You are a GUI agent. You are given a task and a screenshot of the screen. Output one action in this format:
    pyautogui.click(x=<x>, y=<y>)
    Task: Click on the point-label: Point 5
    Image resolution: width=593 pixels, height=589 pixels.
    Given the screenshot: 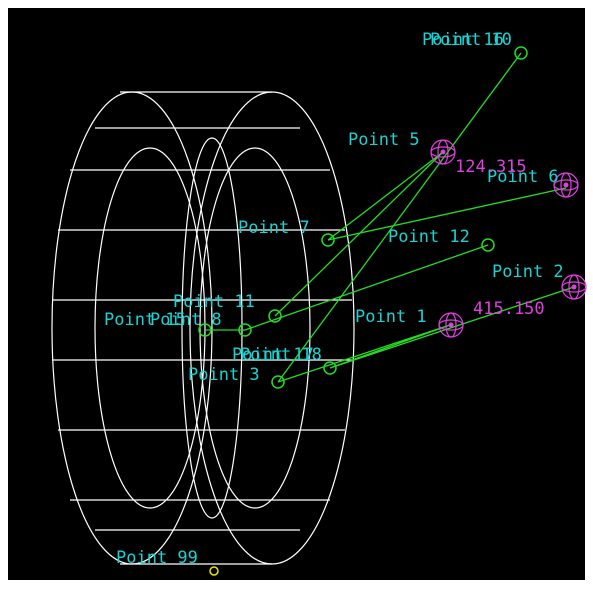 What is the action you would take?
    pyautogui.click(x=384, y=140)
    